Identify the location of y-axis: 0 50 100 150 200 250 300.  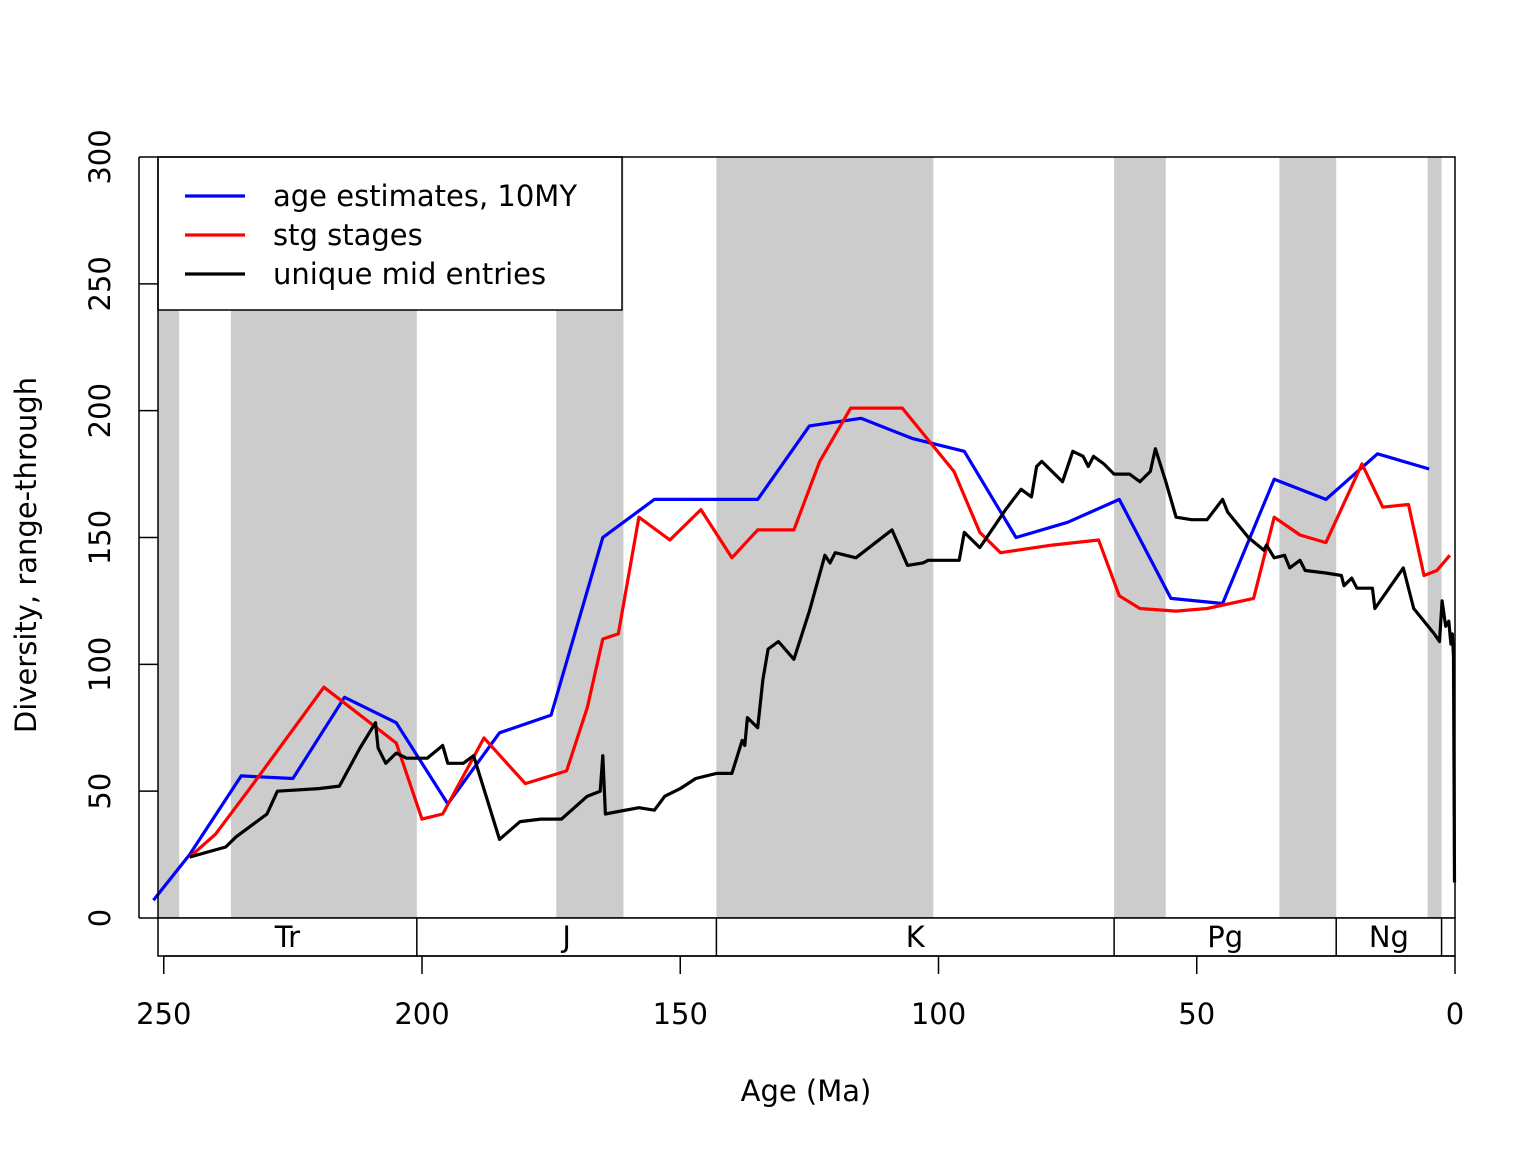
(120, 528).